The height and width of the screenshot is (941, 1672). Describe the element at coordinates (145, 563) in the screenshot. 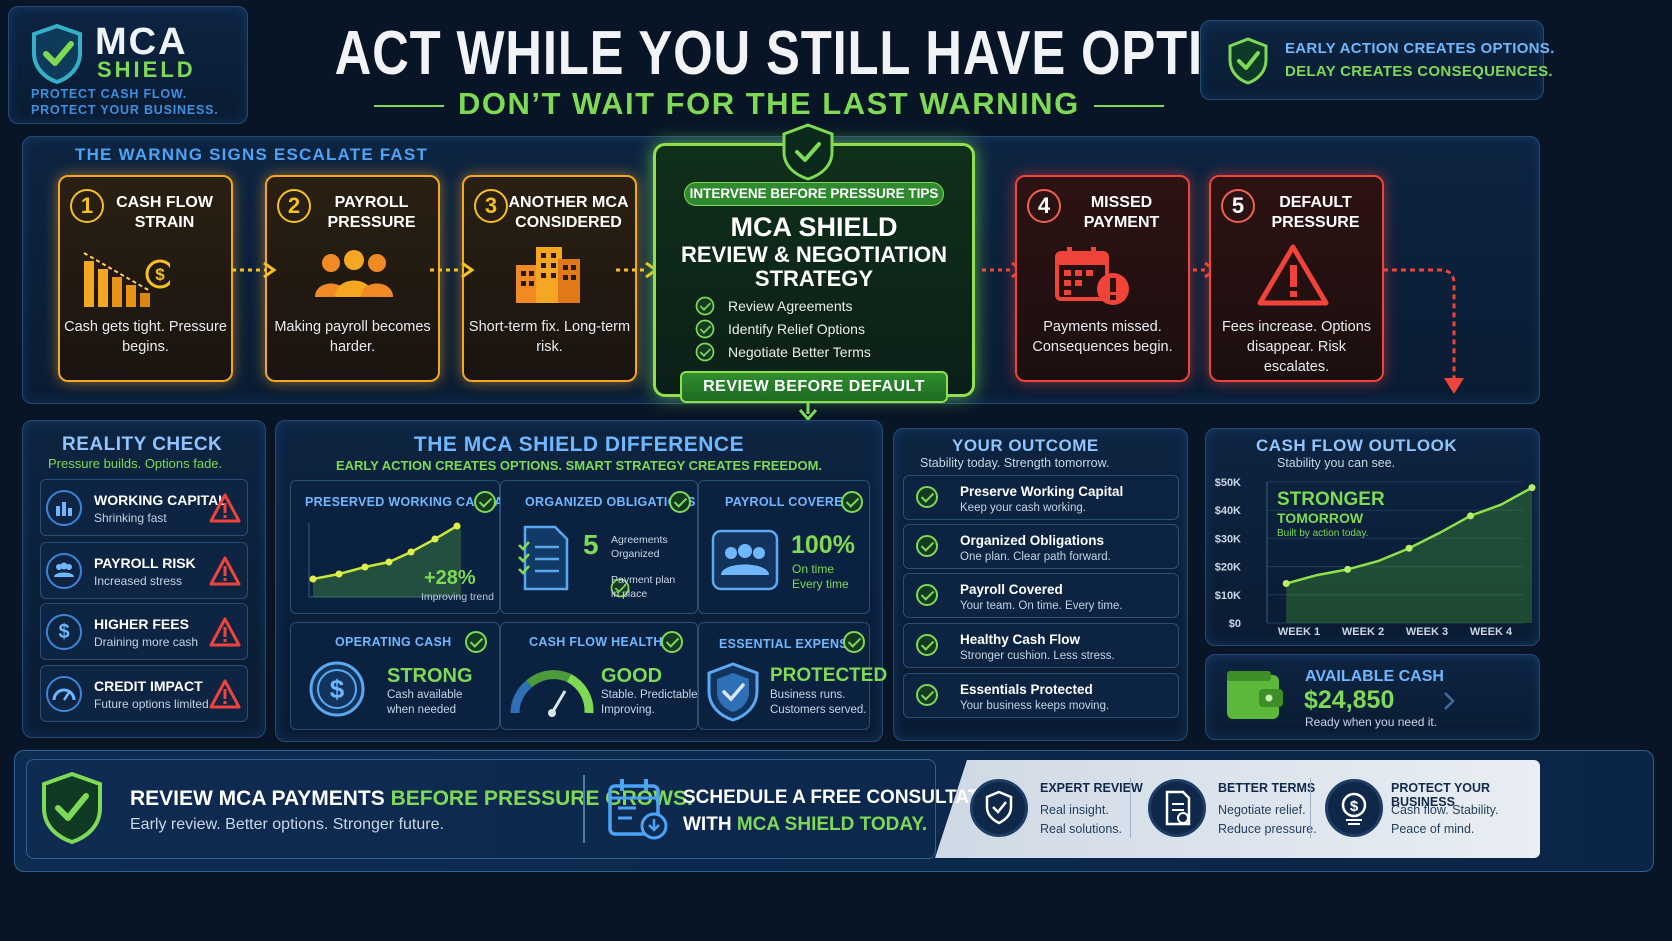

I see `reality-item-title: PAYROLL RISK` at that location.